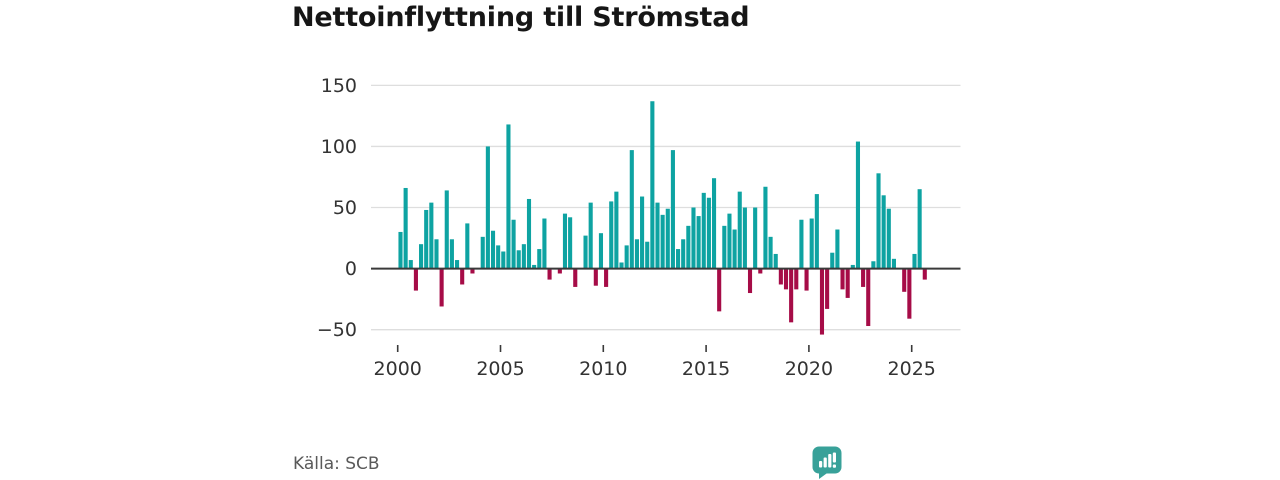 The width and height of the screenshot is (1280, 480). I want to click on bar-2003Q1-value--13, so click(462, 276).